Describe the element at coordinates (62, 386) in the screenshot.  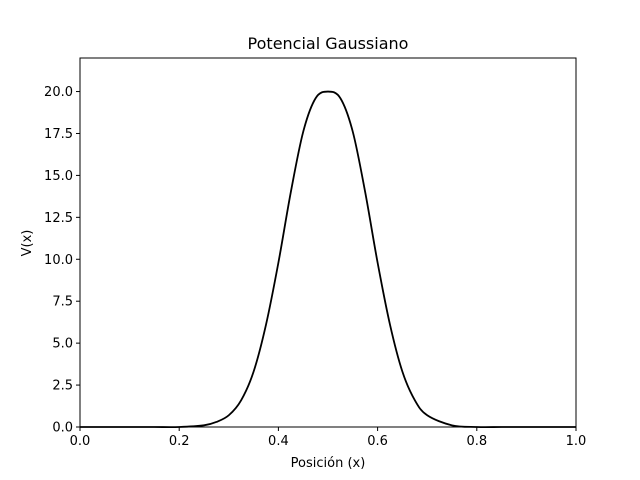
I see `y-tick-label: 2.5` at that location.